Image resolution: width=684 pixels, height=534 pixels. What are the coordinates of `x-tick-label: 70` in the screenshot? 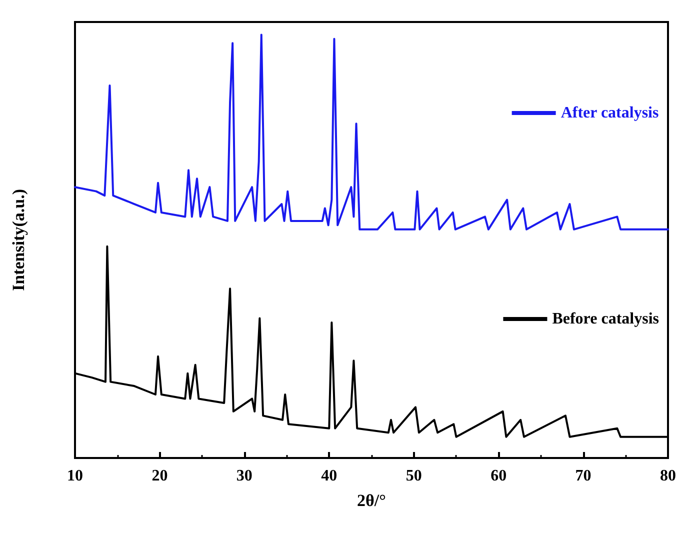 It's located at (583, 476).